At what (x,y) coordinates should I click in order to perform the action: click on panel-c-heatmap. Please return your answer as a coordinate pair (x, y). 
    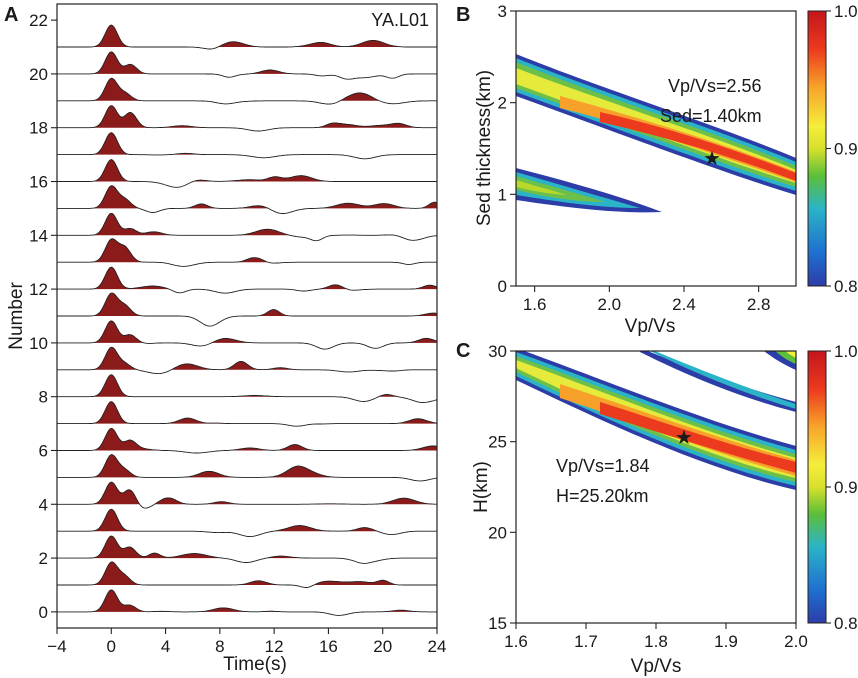
    Looking at the image, I should click on (656, 420).